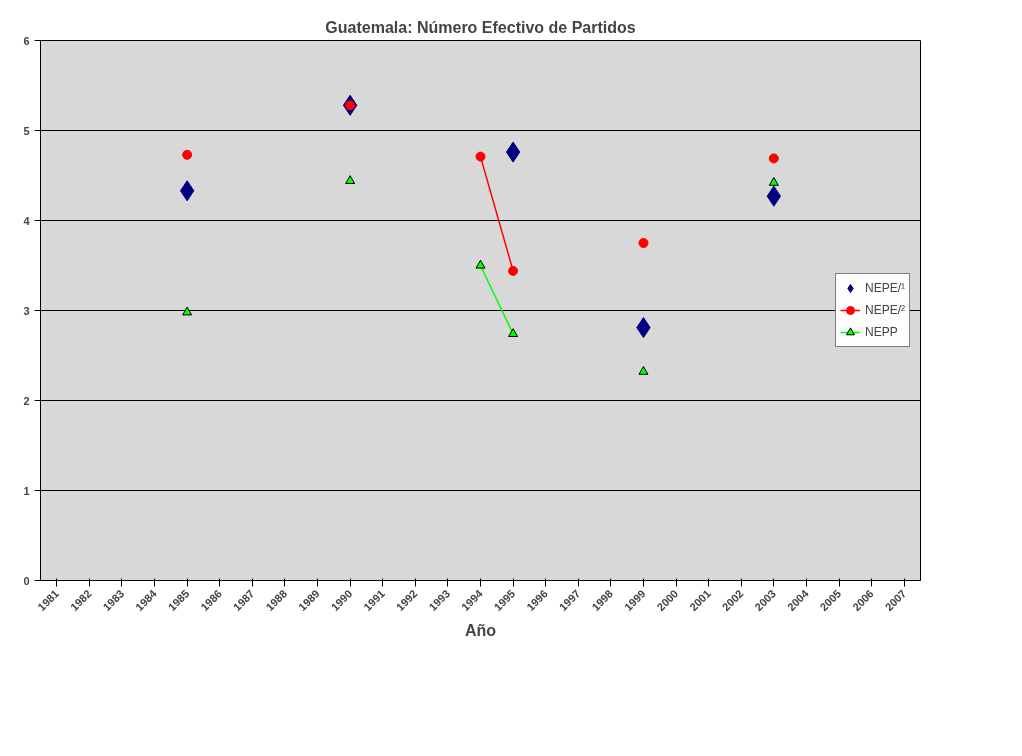 The height and width of the screenshot is (756, 1022). Describe the element at coordinates (26, 490) in the screenshot. I see `y-tick-label: 1` at that location.